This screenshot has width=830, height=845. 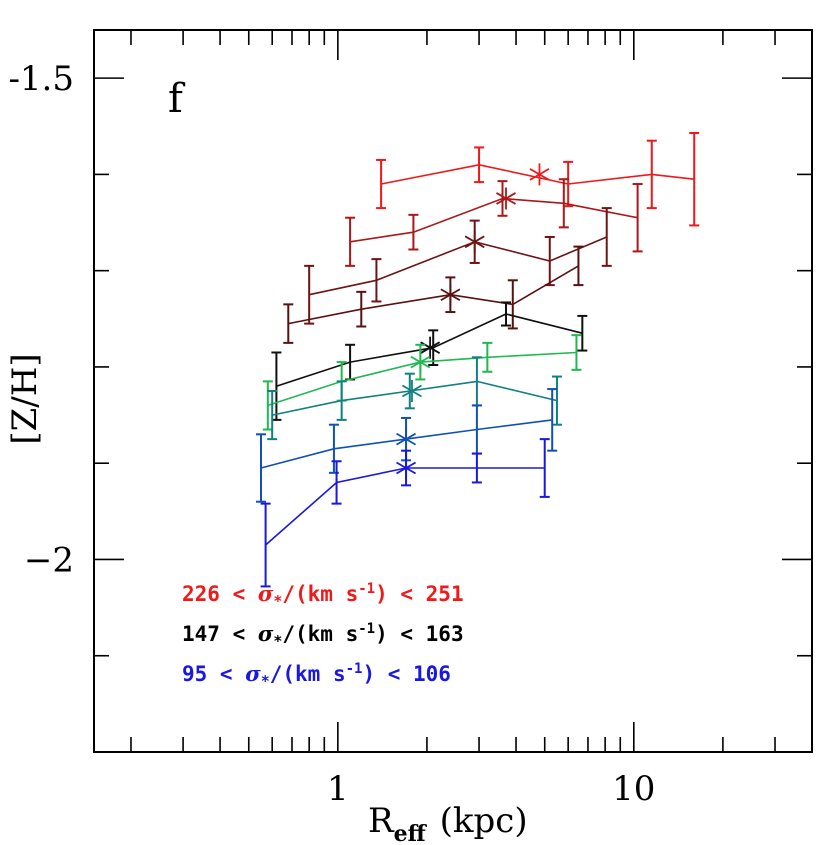 What do you see at coordinates (25, 398) in the screenshot?
I see `y-axis-title: [Z/H]` at bounding box center [25, 398].